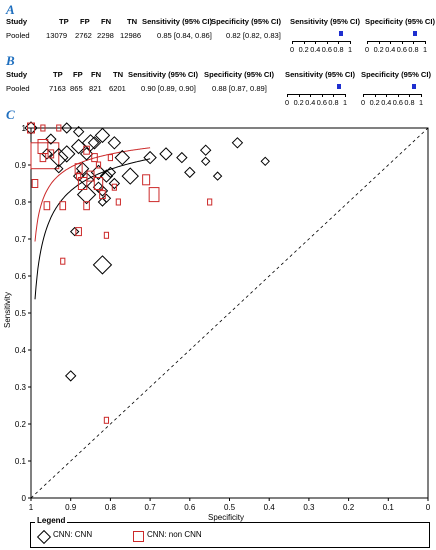 This screenshot has width=436, height=550. I want to click on cell-fp: 2762, so click(83, 35).